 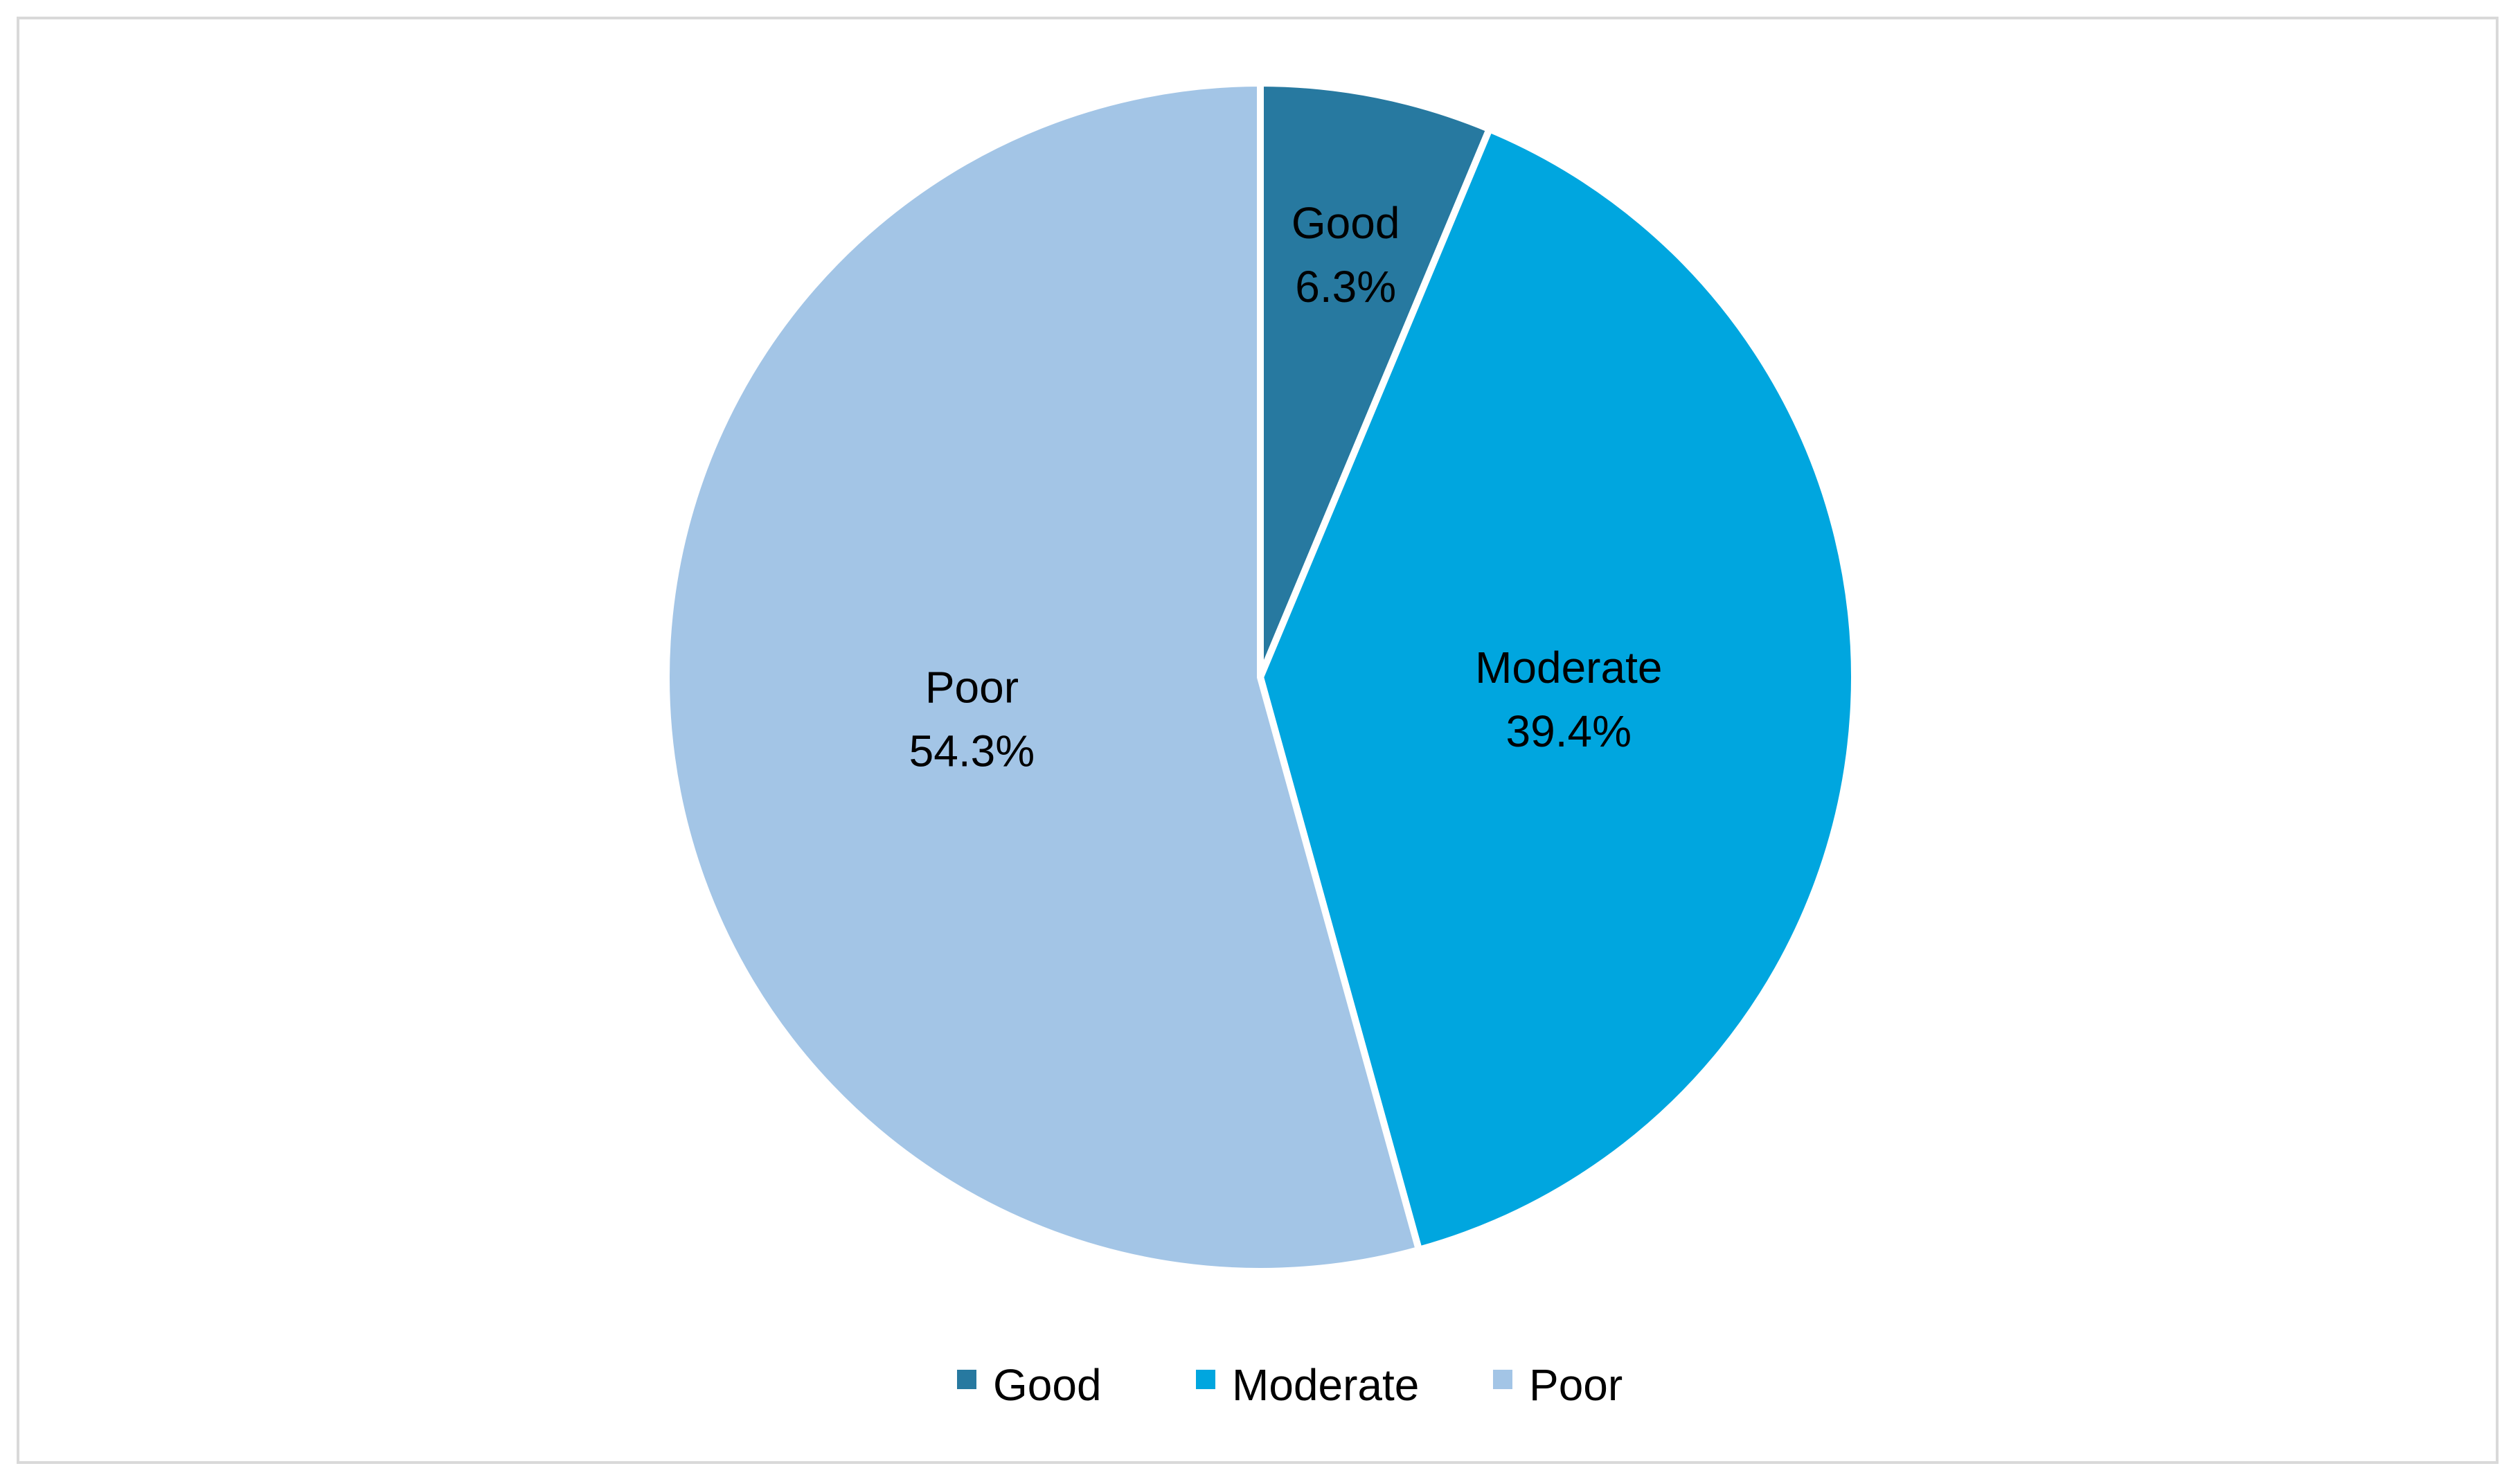 What do you see at coordinates (966, 1379) in the screenshot?
I see `legend-swatch-good` at bounding box center [966, 1379].